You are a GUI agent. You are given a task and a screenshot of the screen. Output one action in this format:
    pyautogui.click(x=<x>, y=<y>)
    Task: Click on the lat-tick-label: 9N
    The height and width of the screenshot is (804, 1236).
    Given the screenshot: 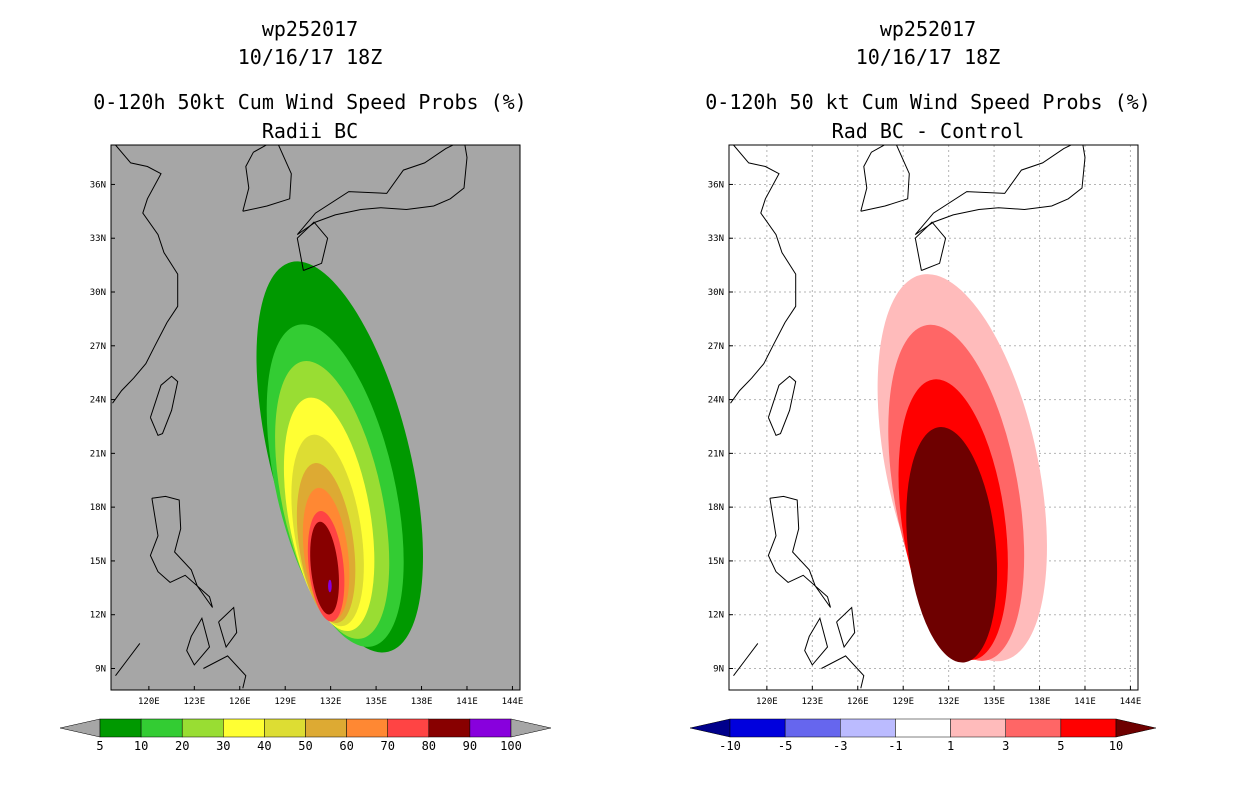 What is the action you would take?
    pyautogui.click(x=100, y=669)
    